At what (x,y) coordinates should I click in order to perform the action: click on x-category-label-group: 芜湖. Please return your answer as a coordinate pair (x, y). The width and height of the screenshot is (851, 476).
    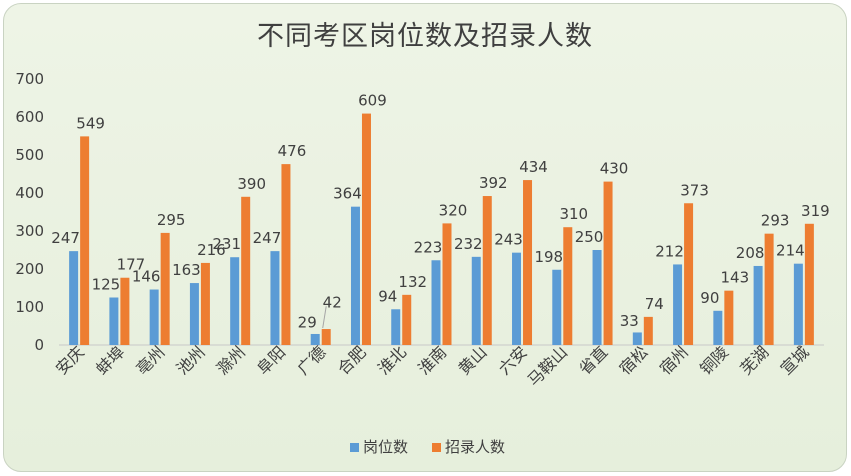
    Looking at the image, I should click on (754, 360).